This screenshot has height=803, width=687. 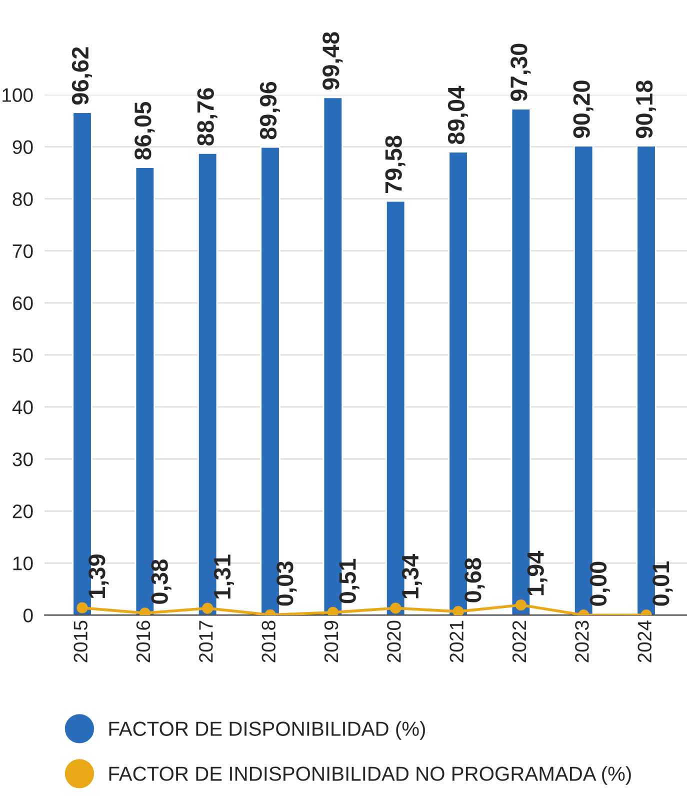 What do you see at coordinates (600, 584) in the screenshot?
I see `data-label: 0,00` at bounding box center [600, 584].